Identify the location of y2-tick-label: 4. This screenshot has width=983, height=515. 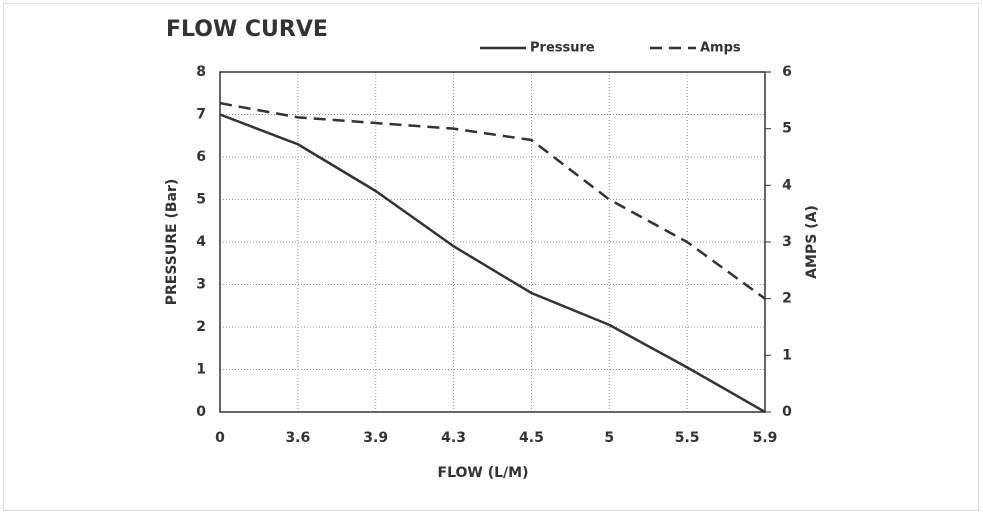
(787, 185).